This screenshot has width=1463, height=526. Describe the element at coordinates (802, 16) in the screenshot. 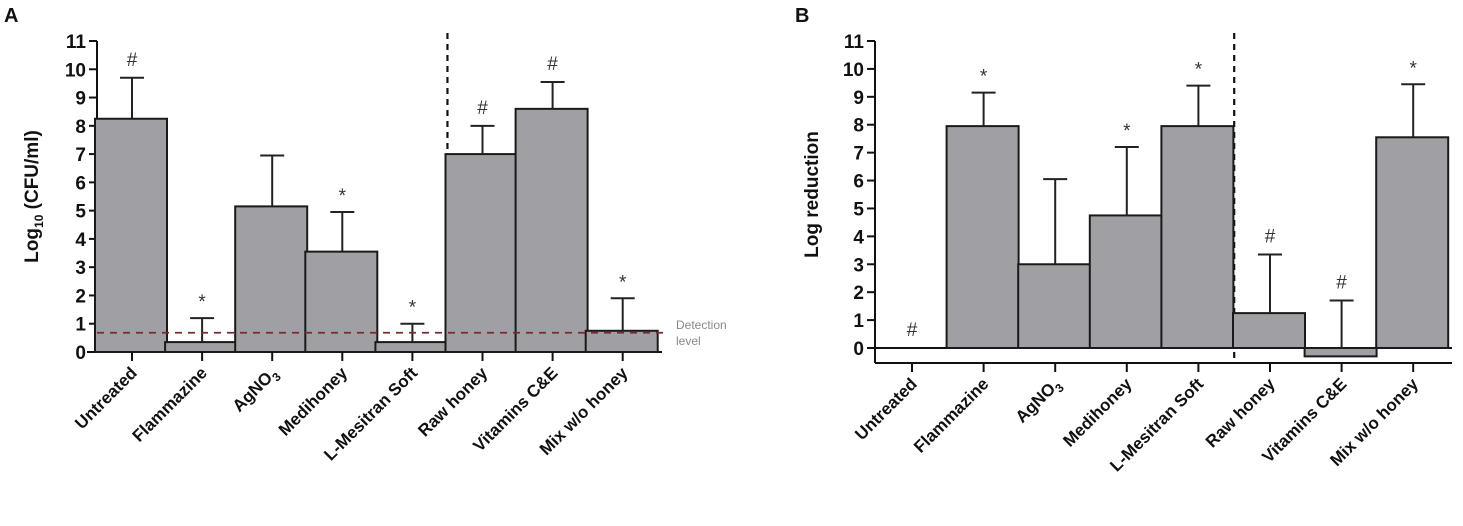

I see `panel-label: B` at that location.